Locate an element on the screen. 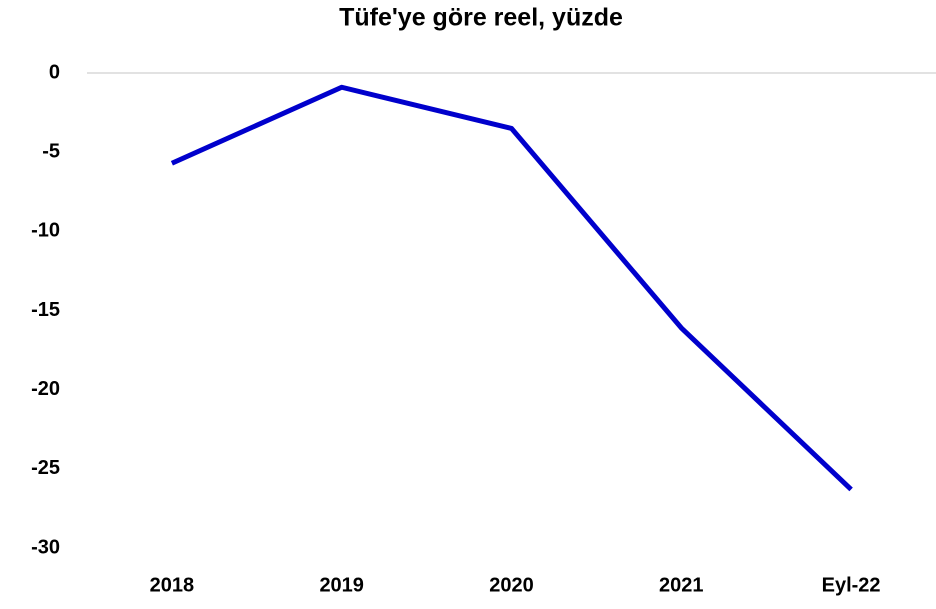  x-tick-label: Eyl-22 is located at coordinates (851, 585).